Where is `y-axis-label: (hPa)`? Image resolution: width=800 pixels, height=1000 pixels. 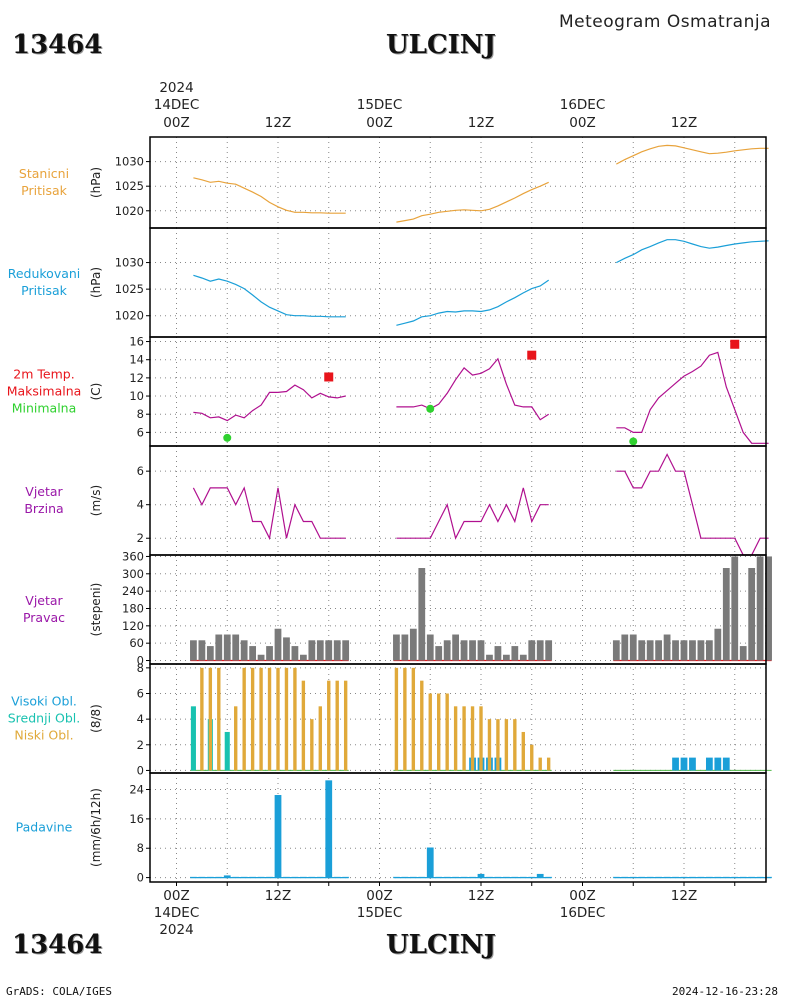 y-axis-label: (hPa) is located at coordinates (96, 182).